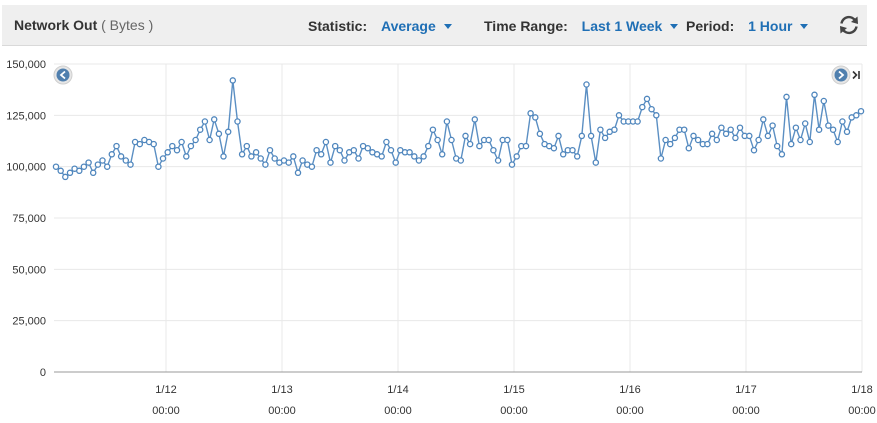  I want to click on time-range-label: Time Range:, so click(526, 26).